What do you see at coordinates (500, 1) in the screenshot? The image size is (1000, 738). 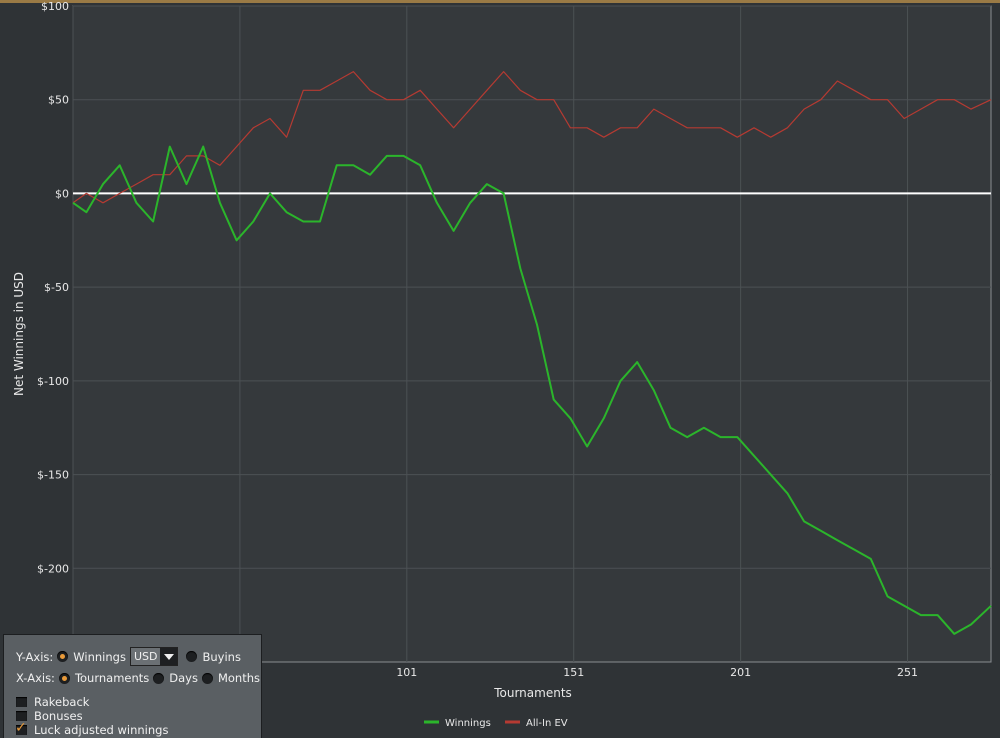 I see `window-top-border` at bounding box center [500, 1].